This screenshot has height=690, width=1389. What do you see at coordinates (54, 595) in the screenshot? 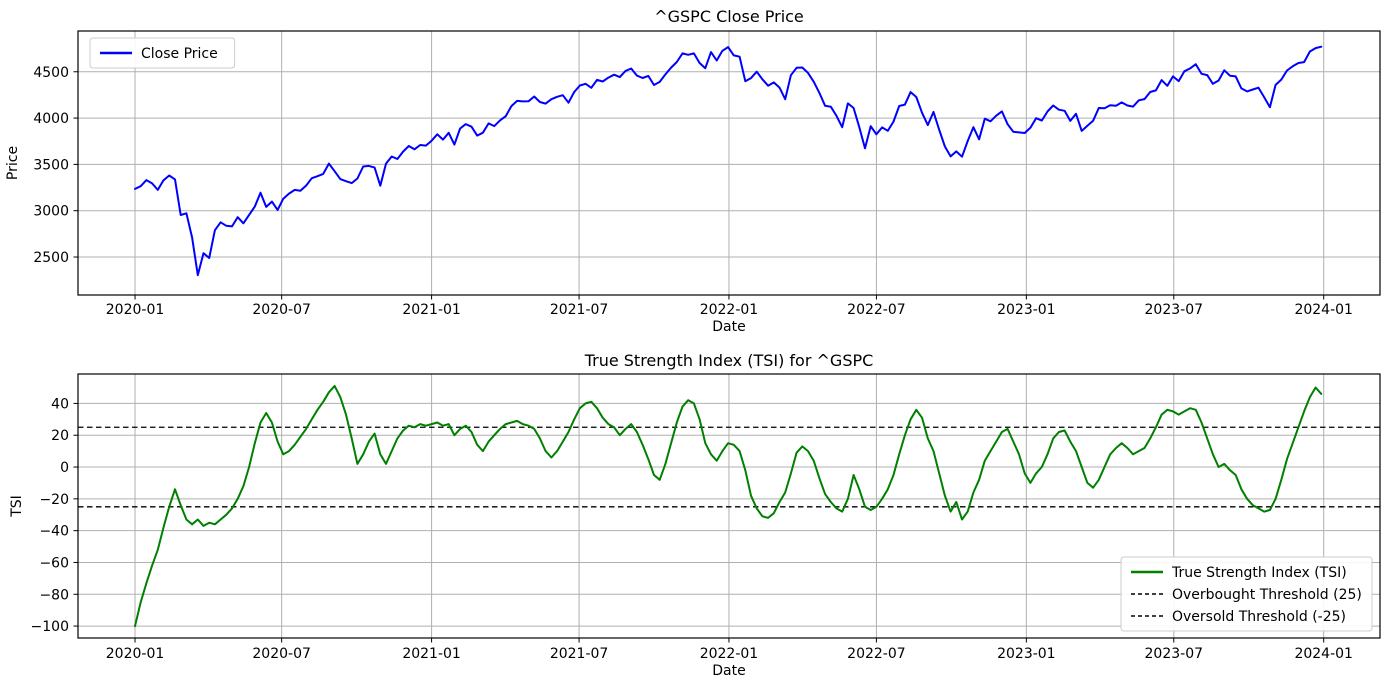
I see `y-tick-label: −80` at bounding box center [54, 595].